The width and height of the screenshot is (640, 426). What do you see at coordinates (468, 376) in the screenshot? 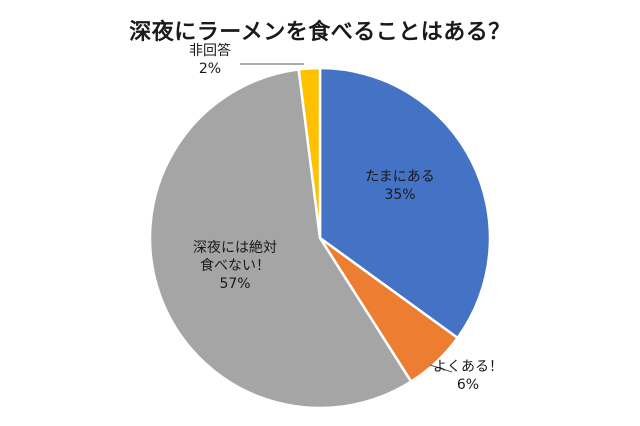
I see `slice-label-2: よくある！ 6%` at bounding box center [468, 376].